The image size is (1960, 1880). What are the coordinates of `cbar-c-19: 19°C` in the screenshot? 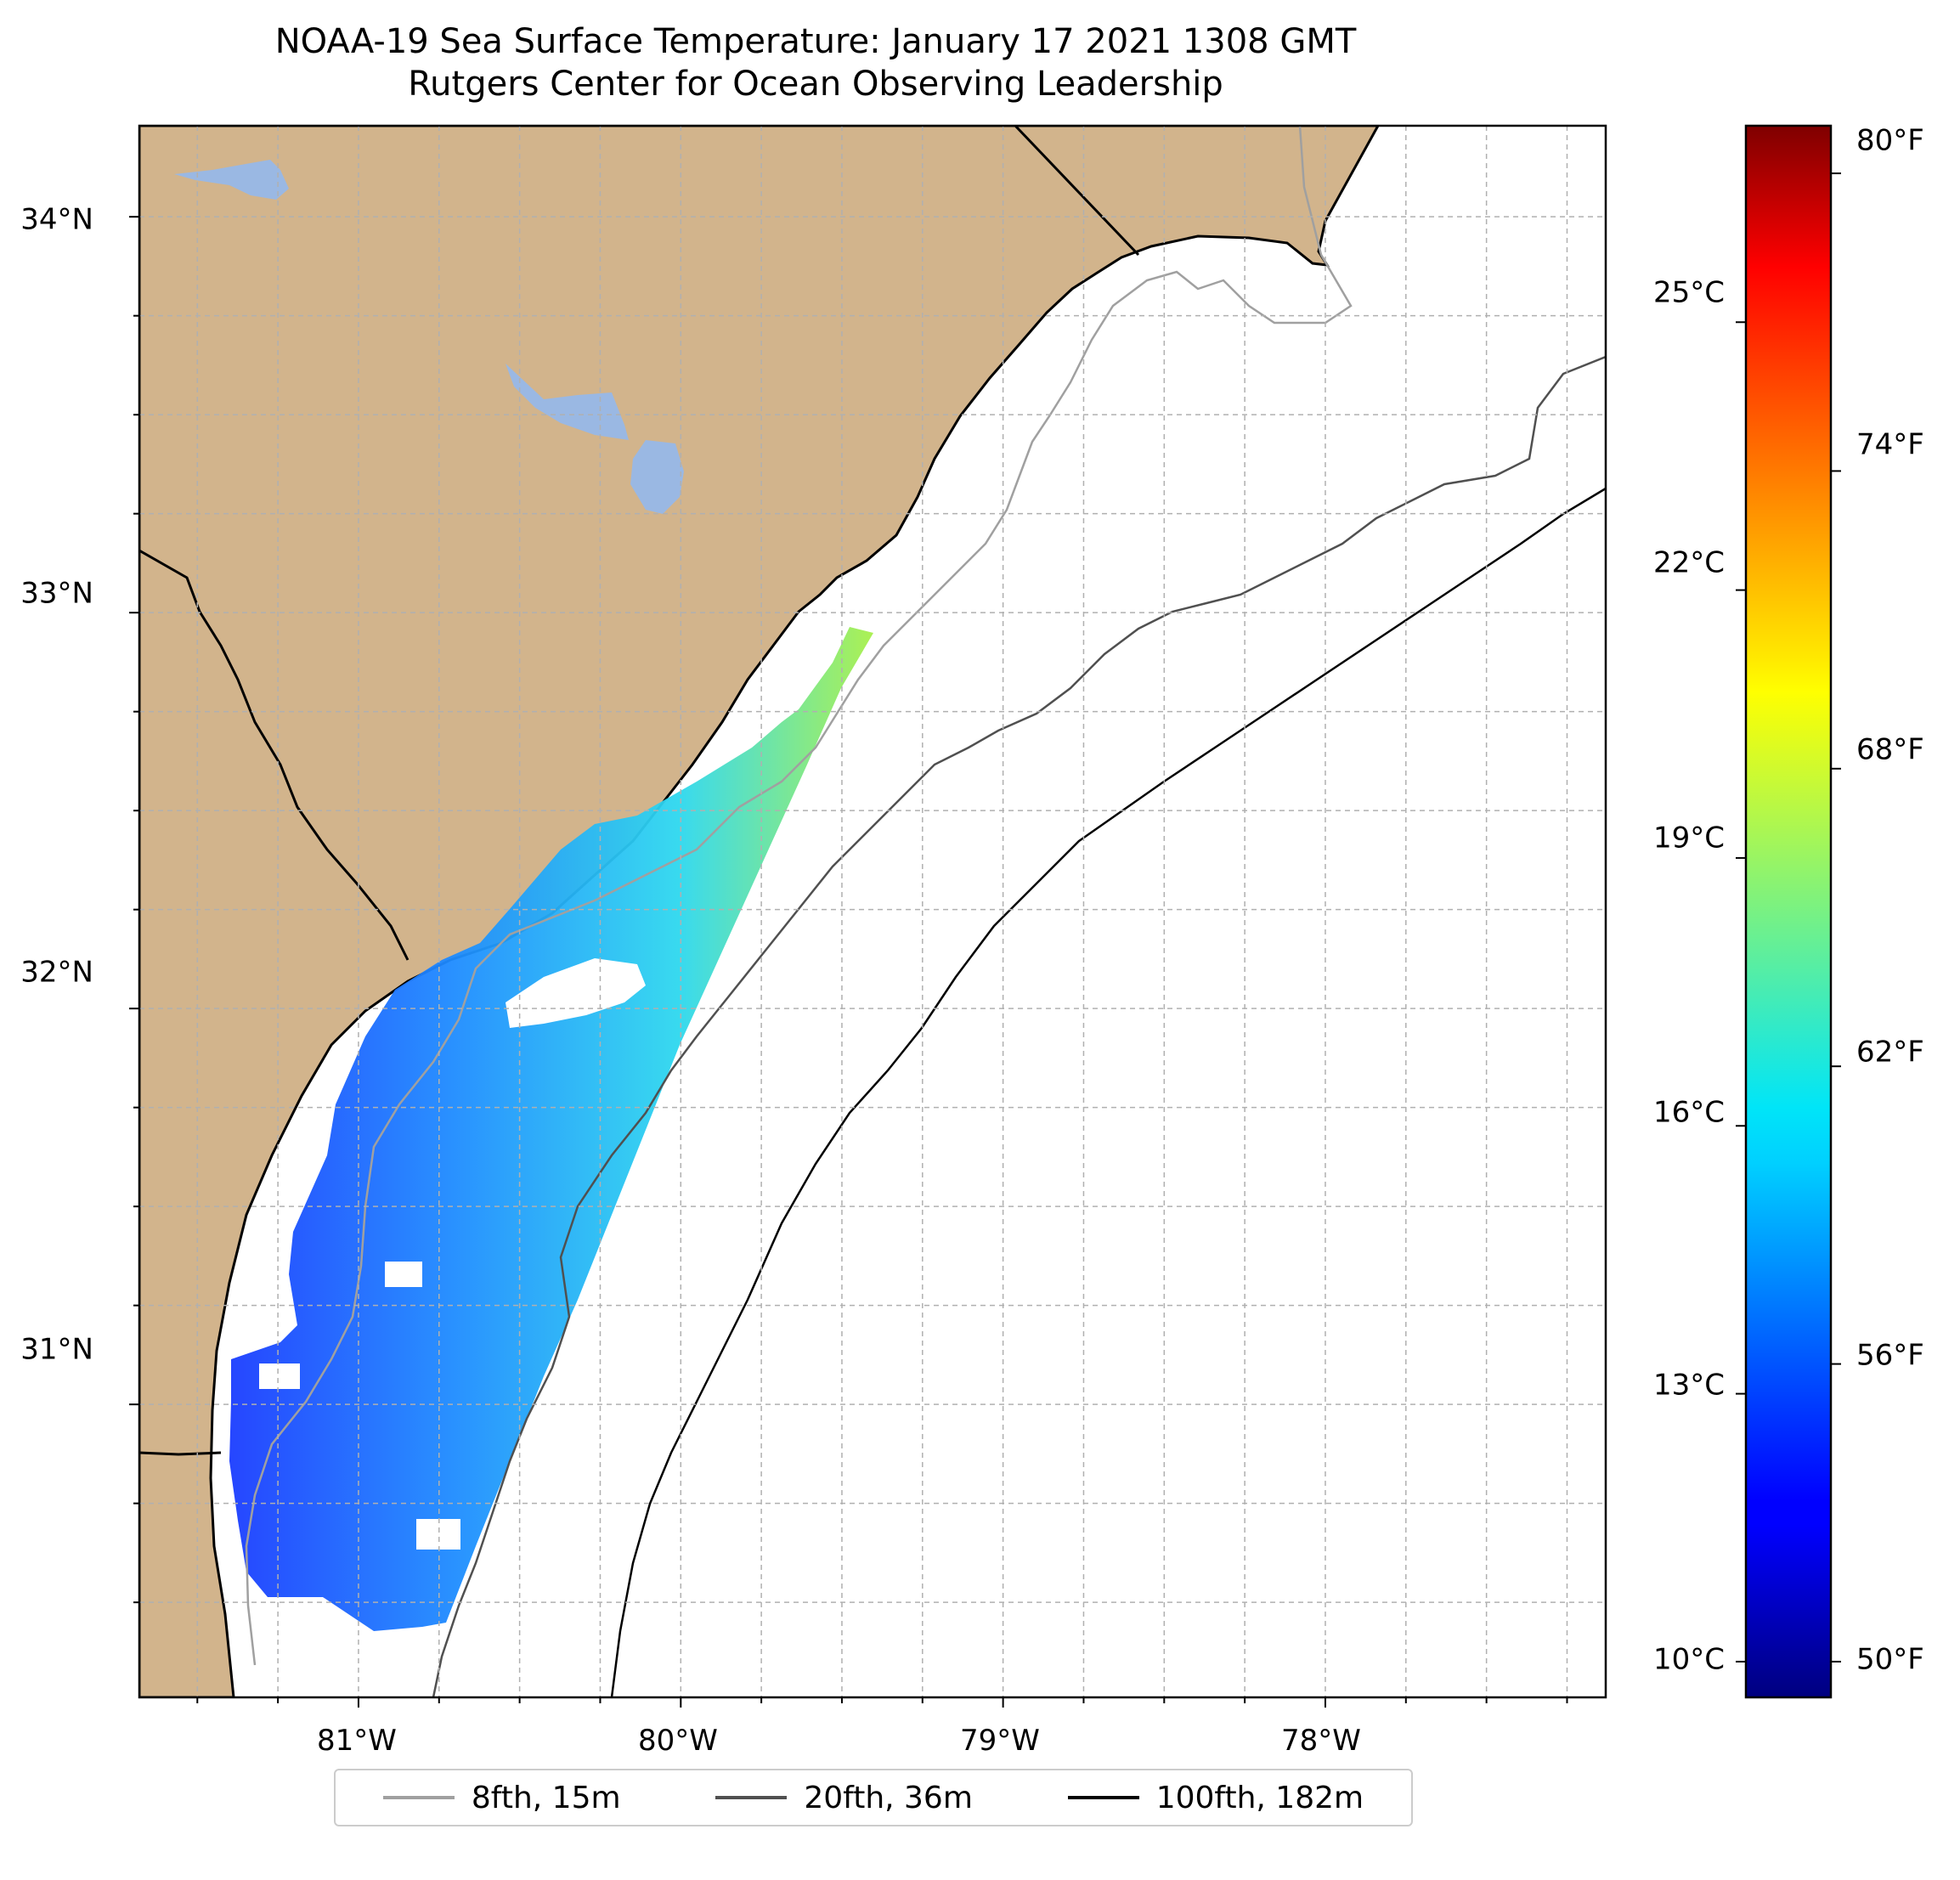 It's located at (1689, 838).